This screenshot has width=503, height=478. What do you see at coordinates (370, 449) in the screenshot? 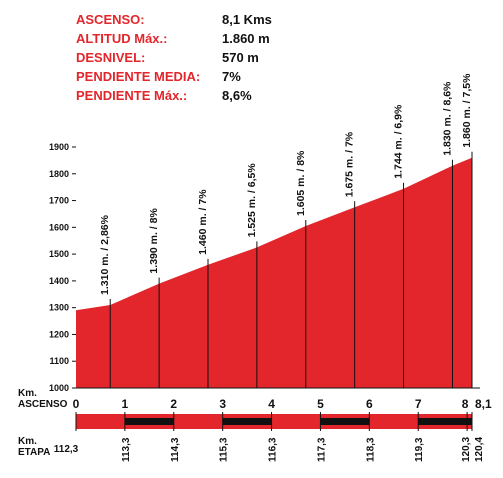
I see `km-etapa-tick-label: 118,3` at bounding box center [370, 449].